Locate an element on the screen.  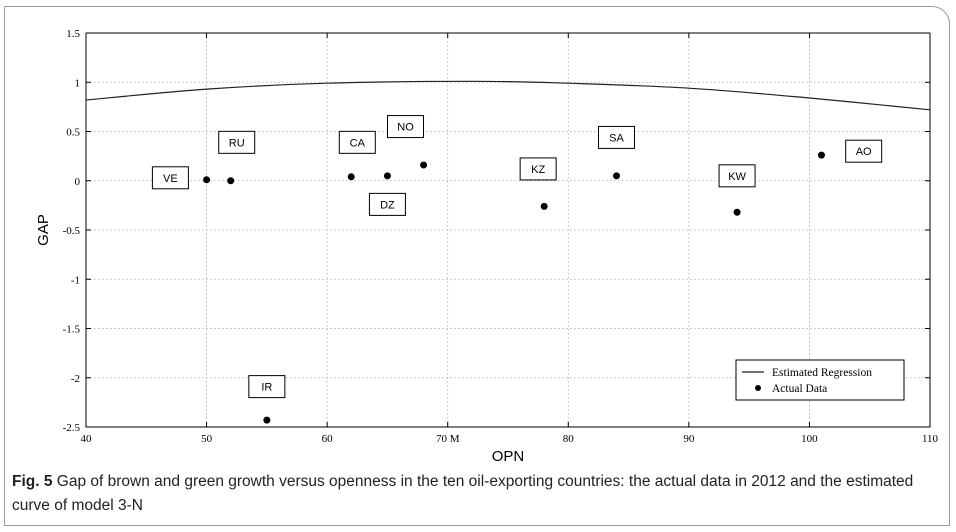
point-label-kw: KW is located at coordinates (737, 176).